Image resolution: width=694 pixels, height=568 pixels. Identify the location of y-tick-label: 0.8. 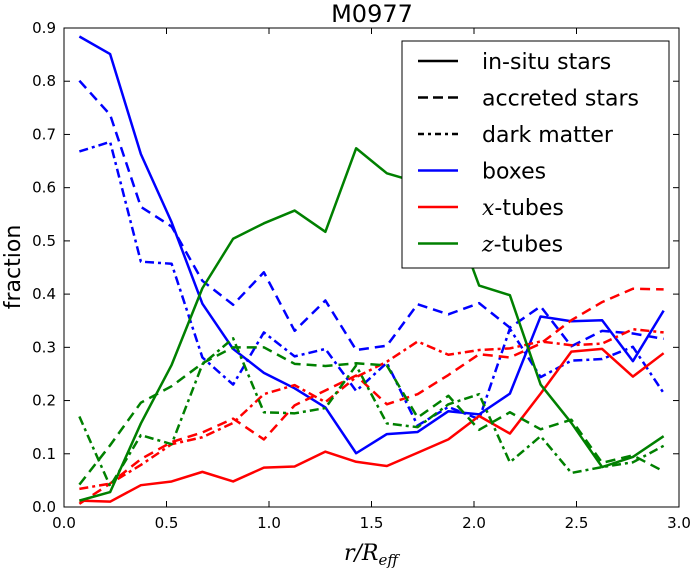
(44, 81).